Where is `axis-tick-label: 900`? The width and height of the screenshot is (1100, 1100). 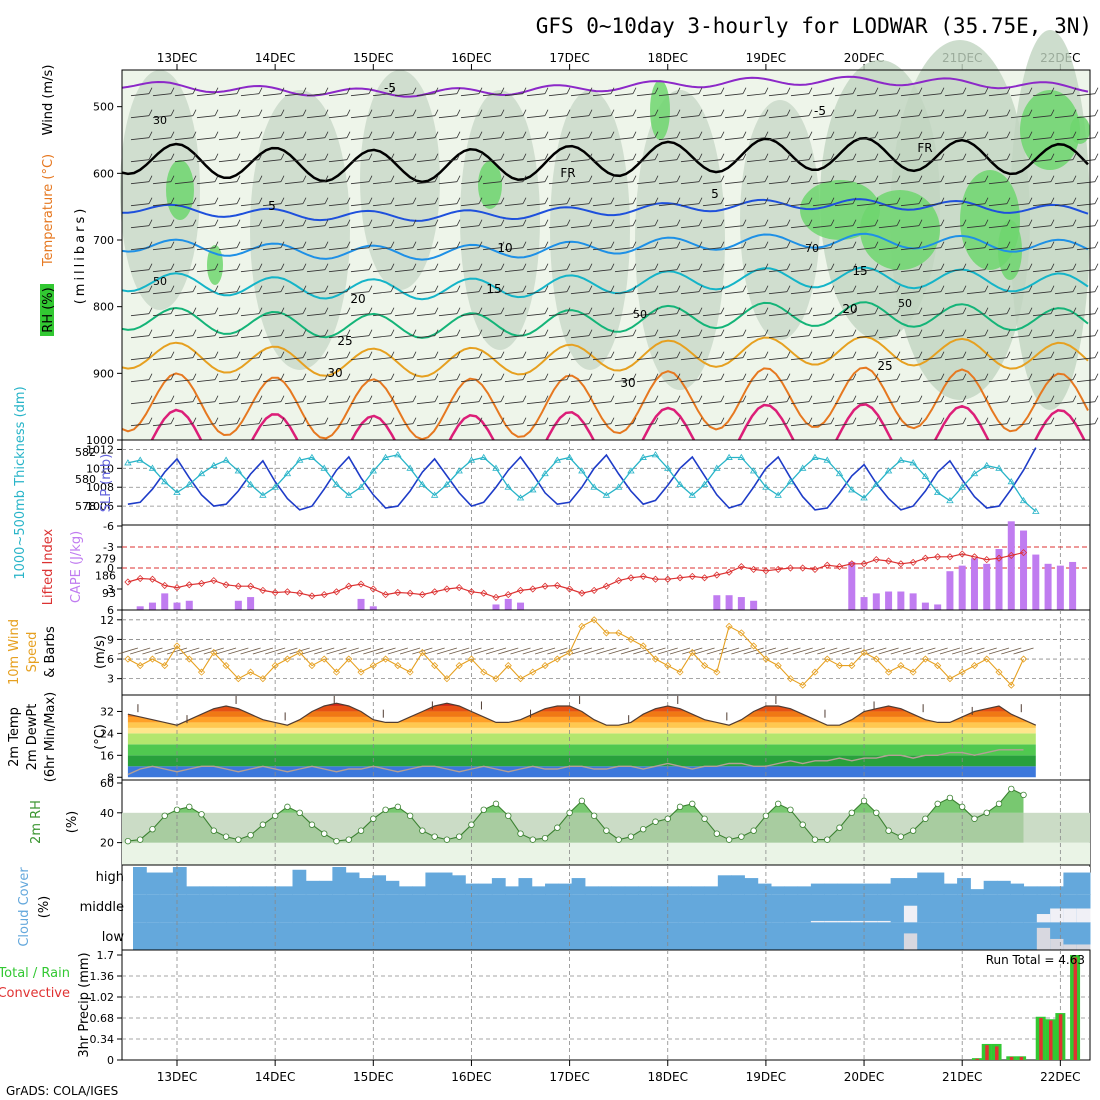
axis-tick-label: 900 is located at coordinates (103, 373).